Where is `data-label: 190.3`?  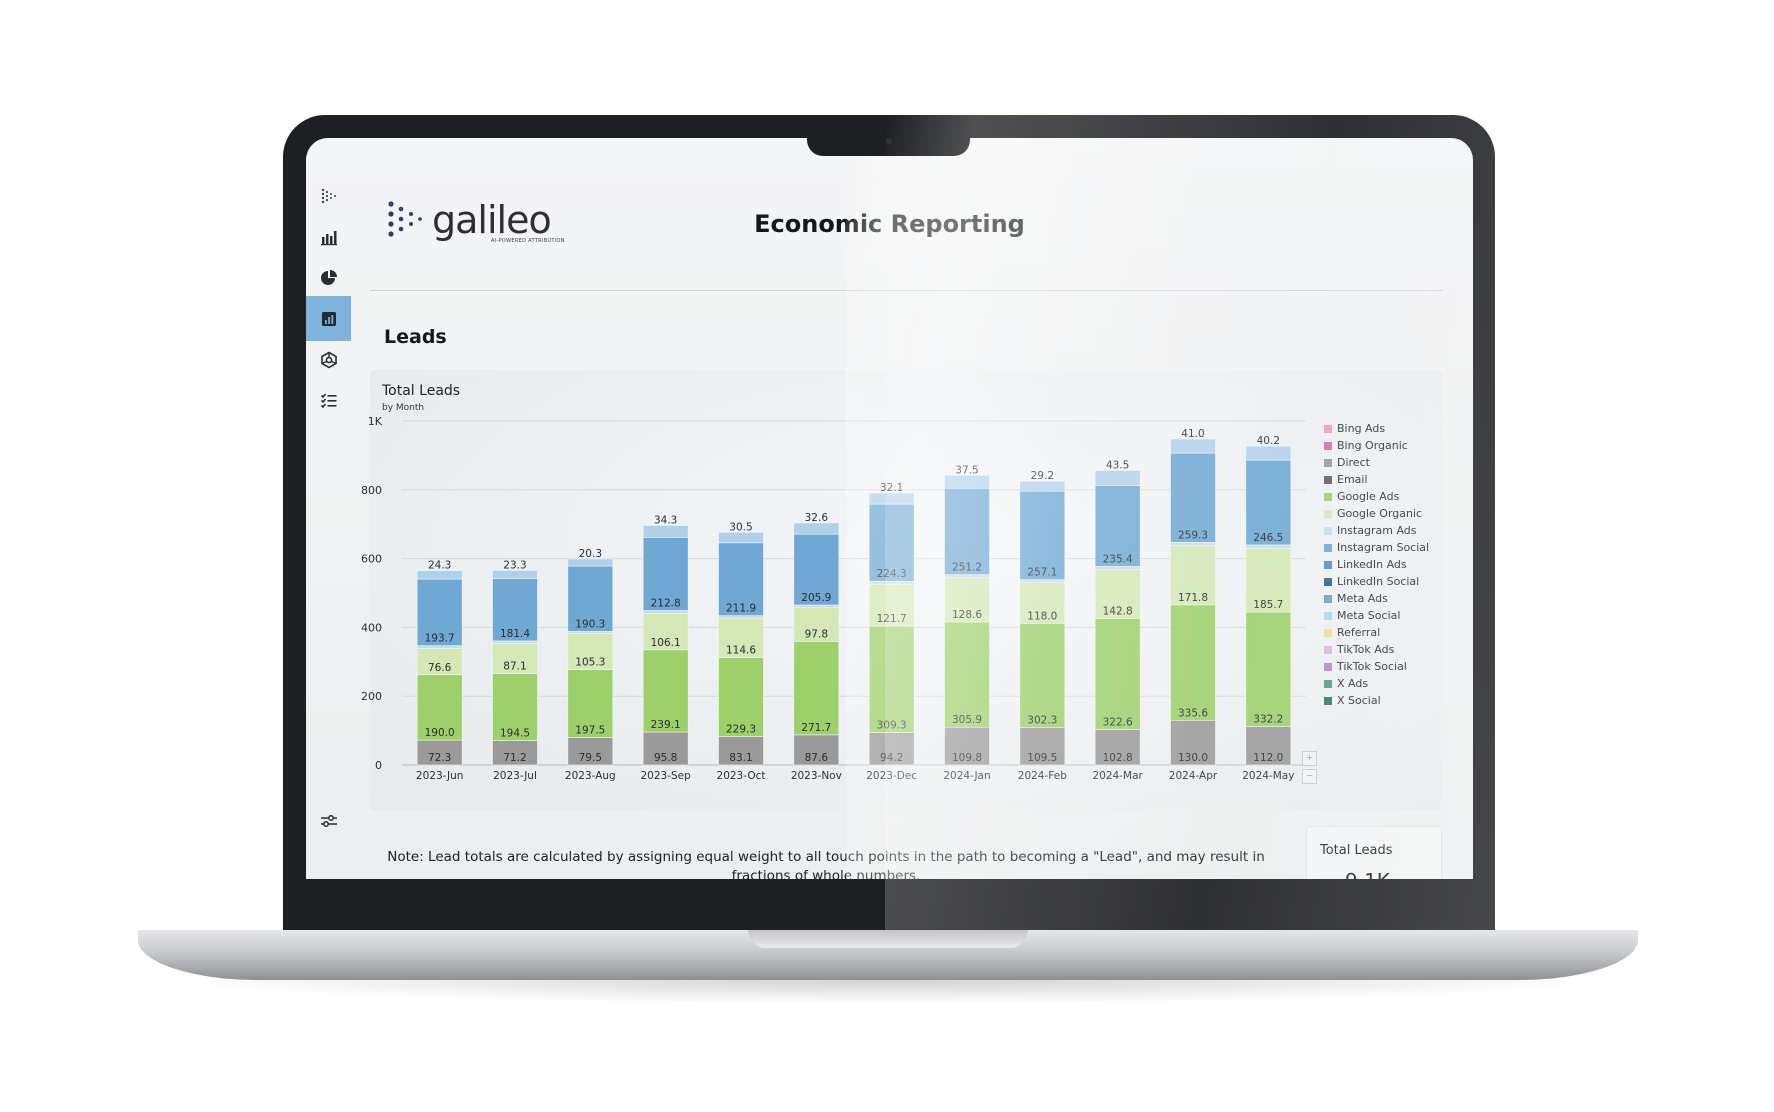
data-label: 190.3 is located at coordinates (590, 624).